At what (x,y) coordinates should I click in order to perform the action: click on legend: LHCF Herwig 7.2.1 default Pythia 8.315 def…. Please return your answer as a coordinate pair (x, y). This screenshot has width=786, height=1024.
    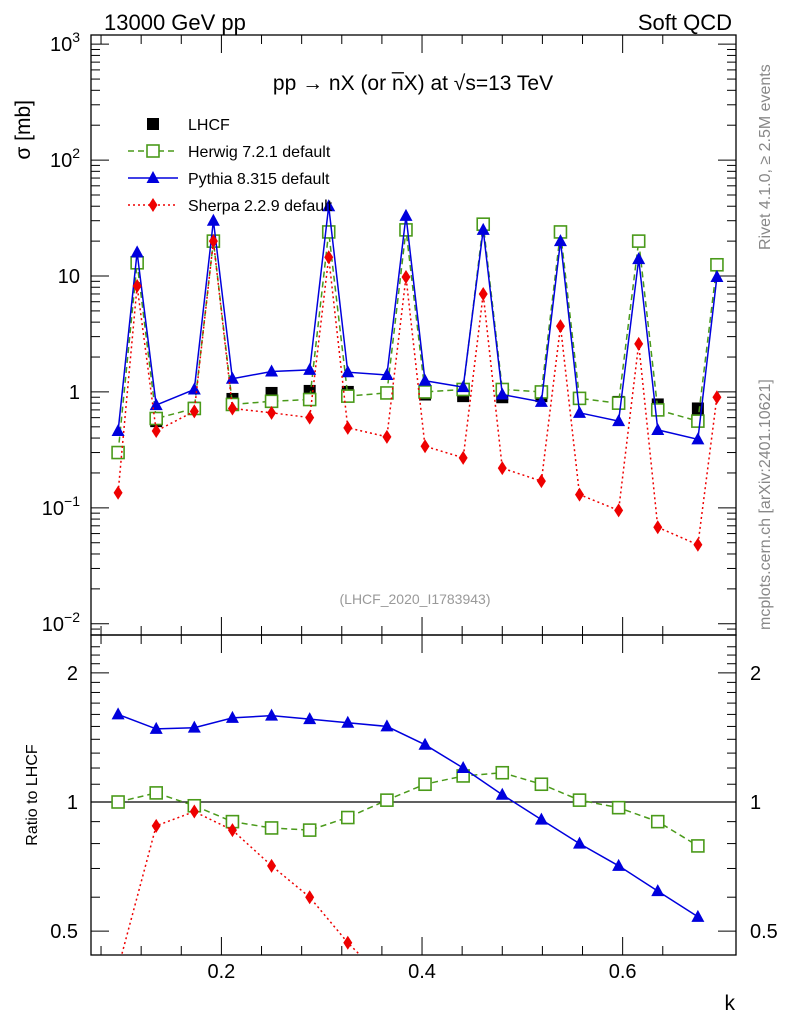
    Looking at the image, I should click on (230, 166).